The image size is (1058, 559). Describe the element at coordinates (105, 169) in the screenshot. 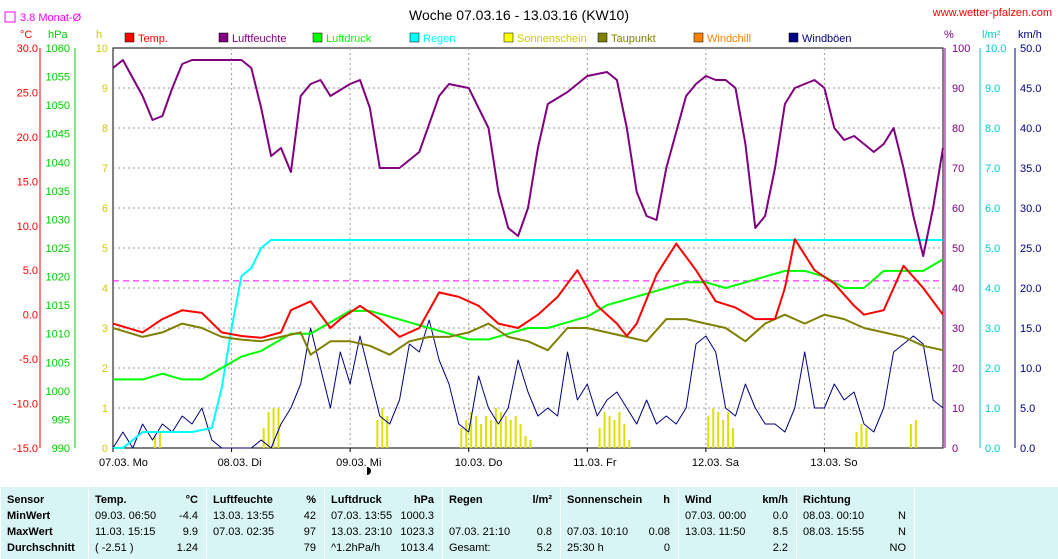

I see `tick-label-sun: 7` at that location.